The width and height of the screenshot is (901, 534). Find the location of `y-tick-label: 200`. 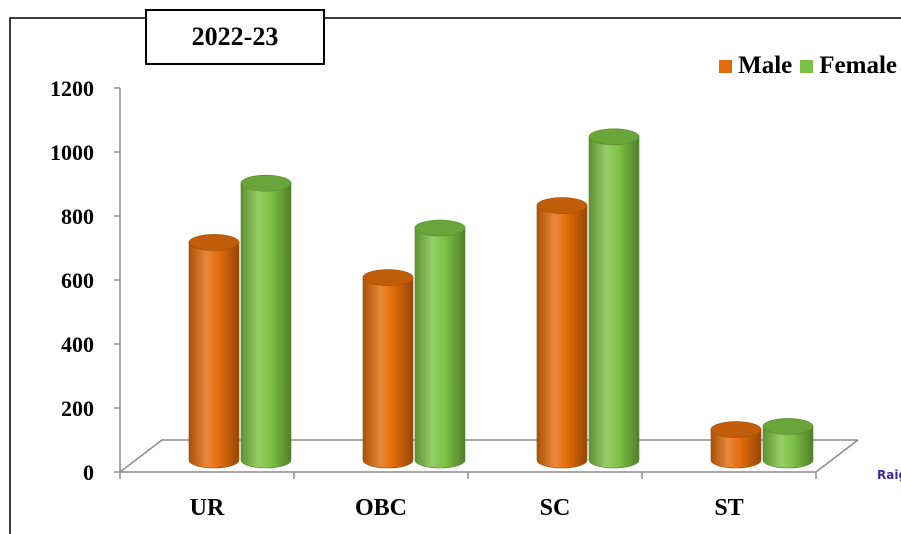

y-tick-label: 200 is located at coordinates (77, 408).